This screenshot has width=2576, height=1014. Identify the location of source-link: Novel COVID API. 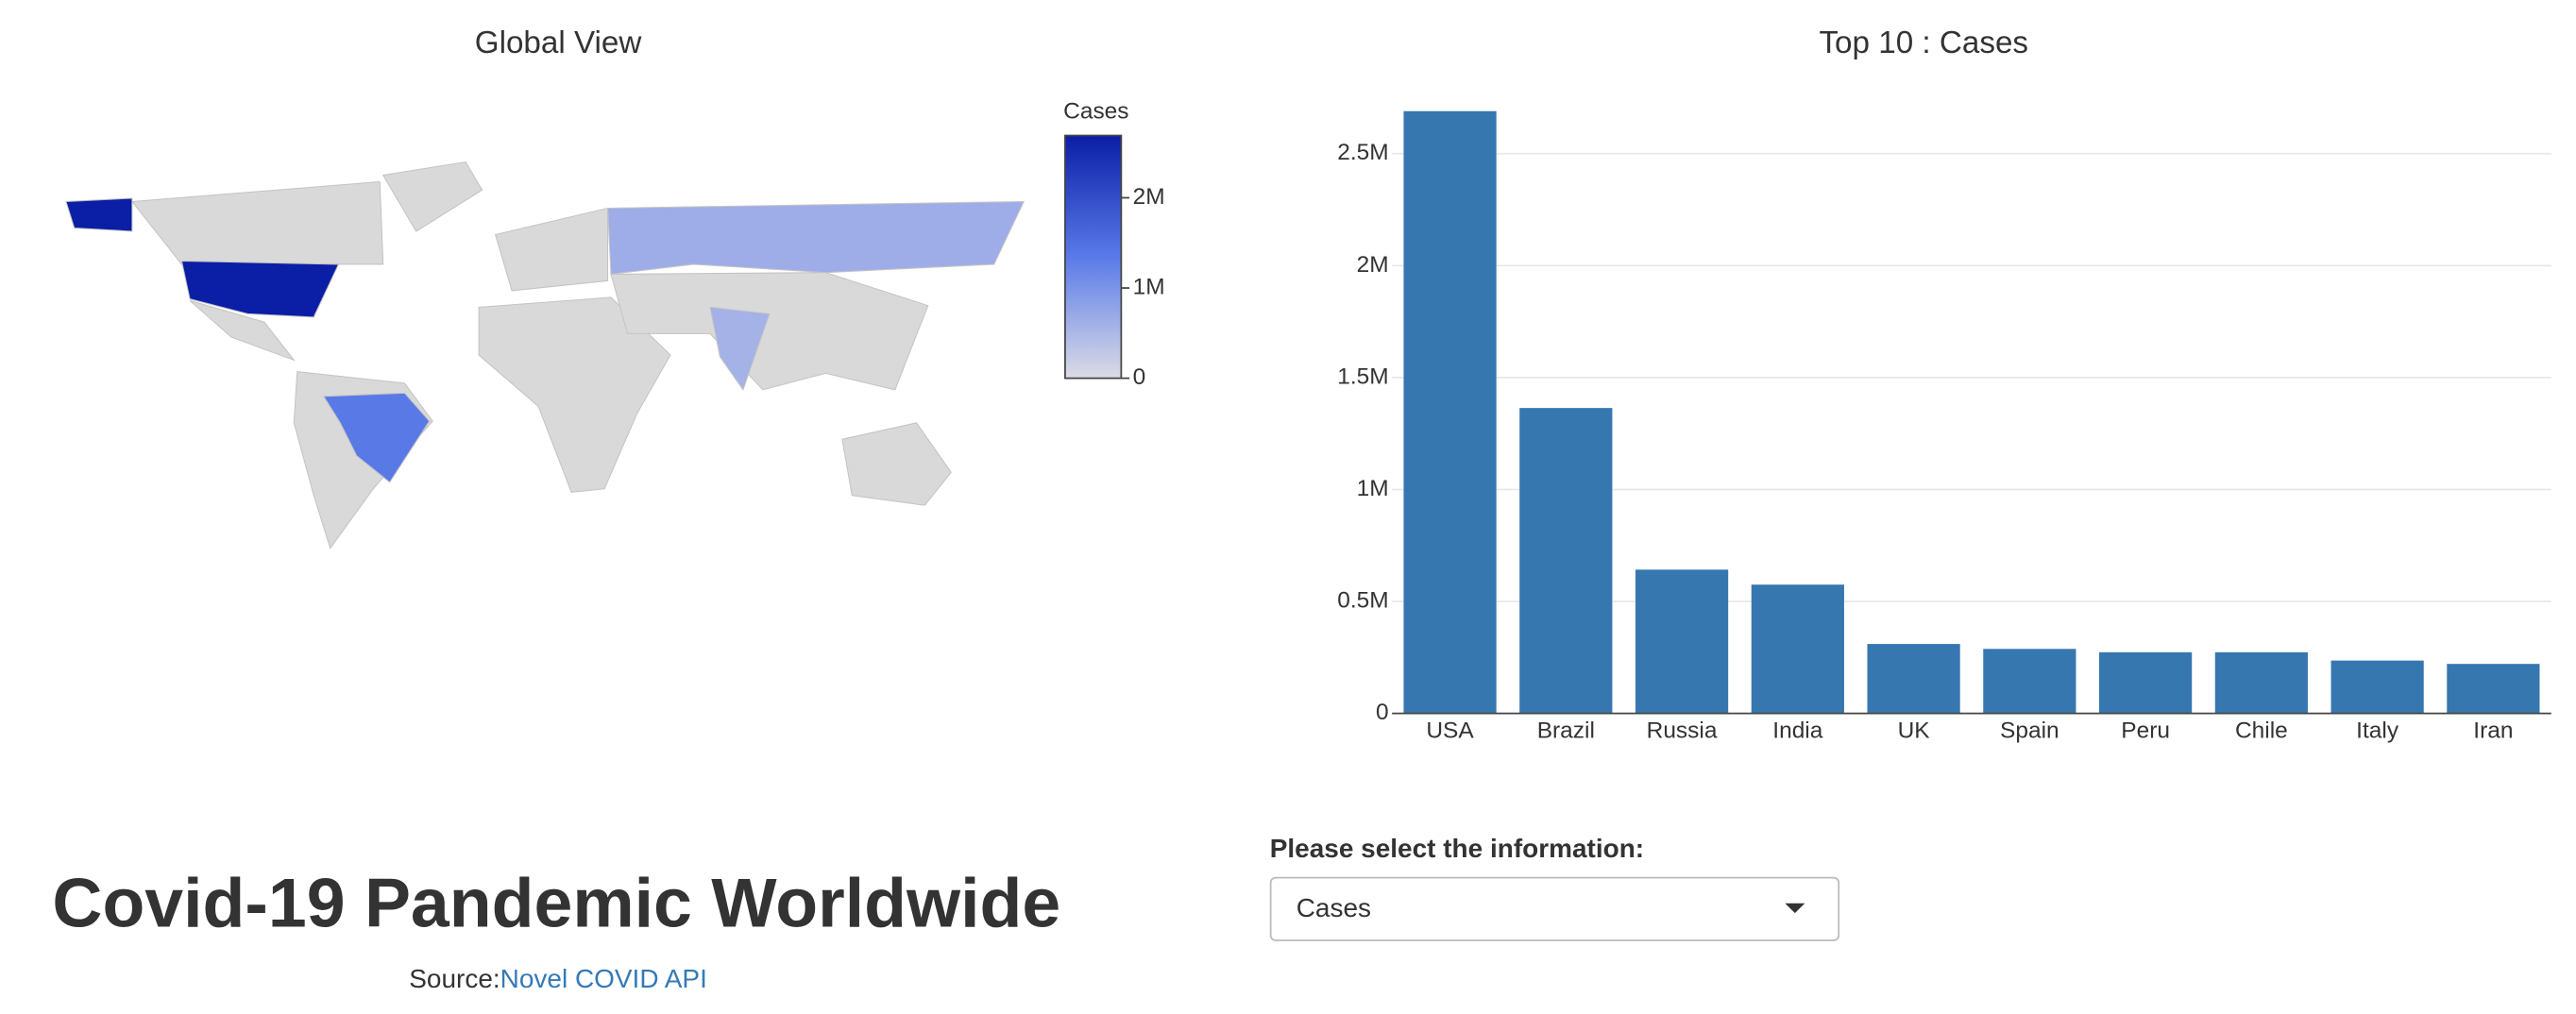
(603, 979).